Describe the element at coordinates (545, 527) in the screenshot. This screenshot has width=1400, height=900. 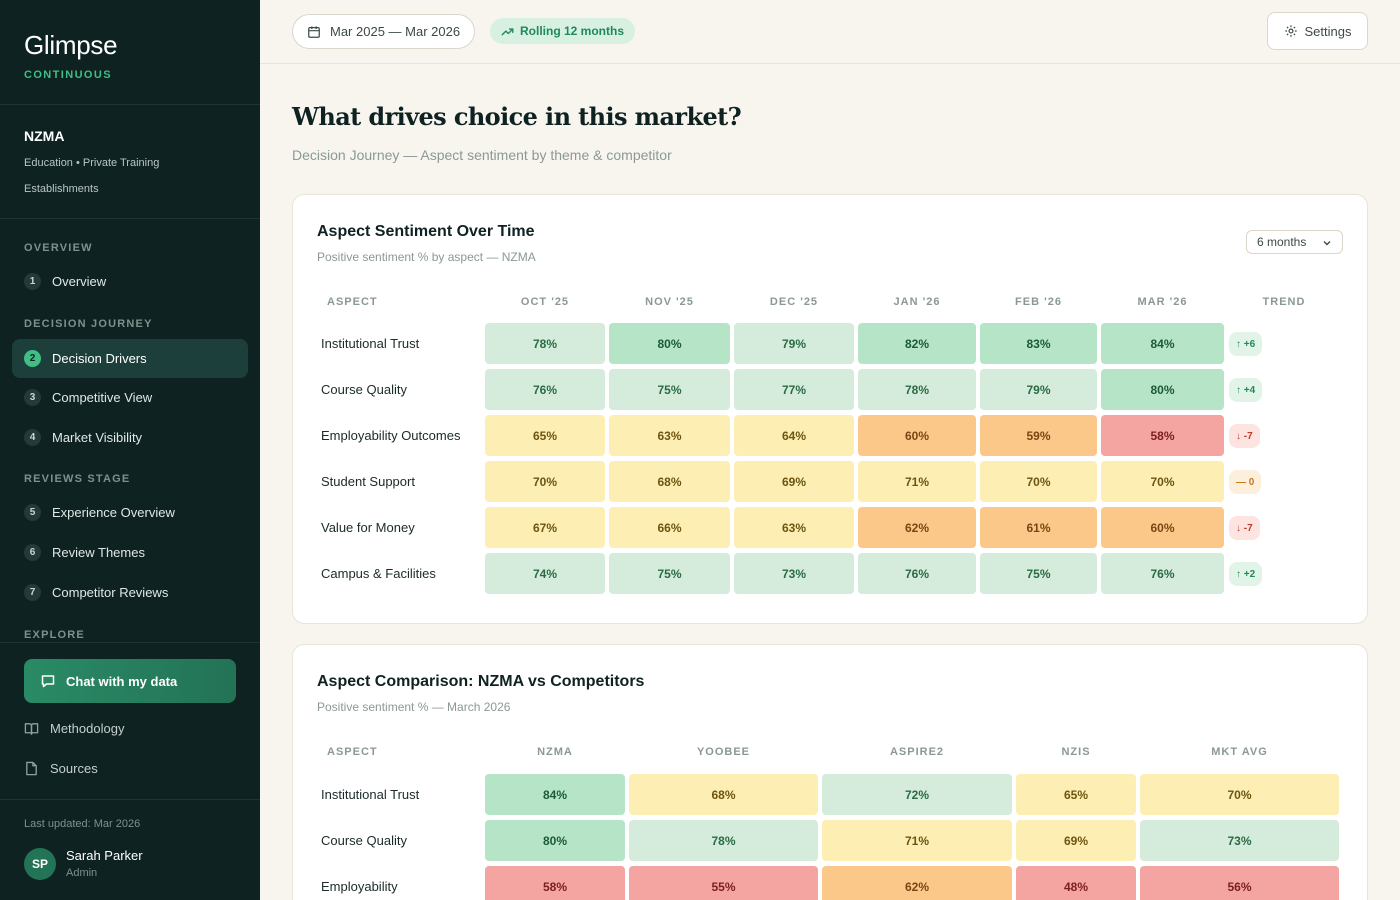
I see `heatmap-cell: 67%` at that location.